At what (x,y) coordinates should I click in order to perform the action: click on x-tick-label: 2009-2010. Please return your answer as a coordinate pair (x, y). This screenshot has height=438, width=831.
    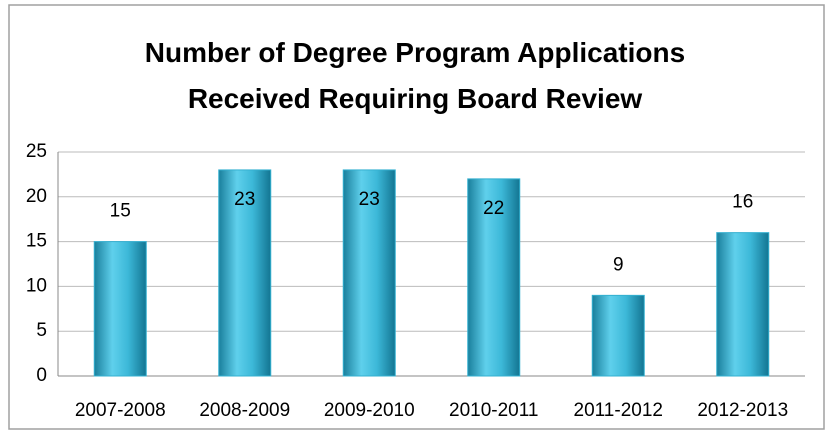
    Looking at the image, I should click on (369, 410).